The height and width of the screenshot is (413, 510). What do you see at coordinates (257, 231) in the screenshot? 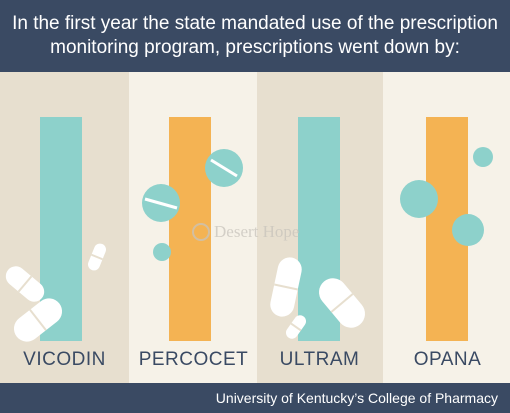
I see `watermark-text: Desert Hope` at bounding box center [257, 231].